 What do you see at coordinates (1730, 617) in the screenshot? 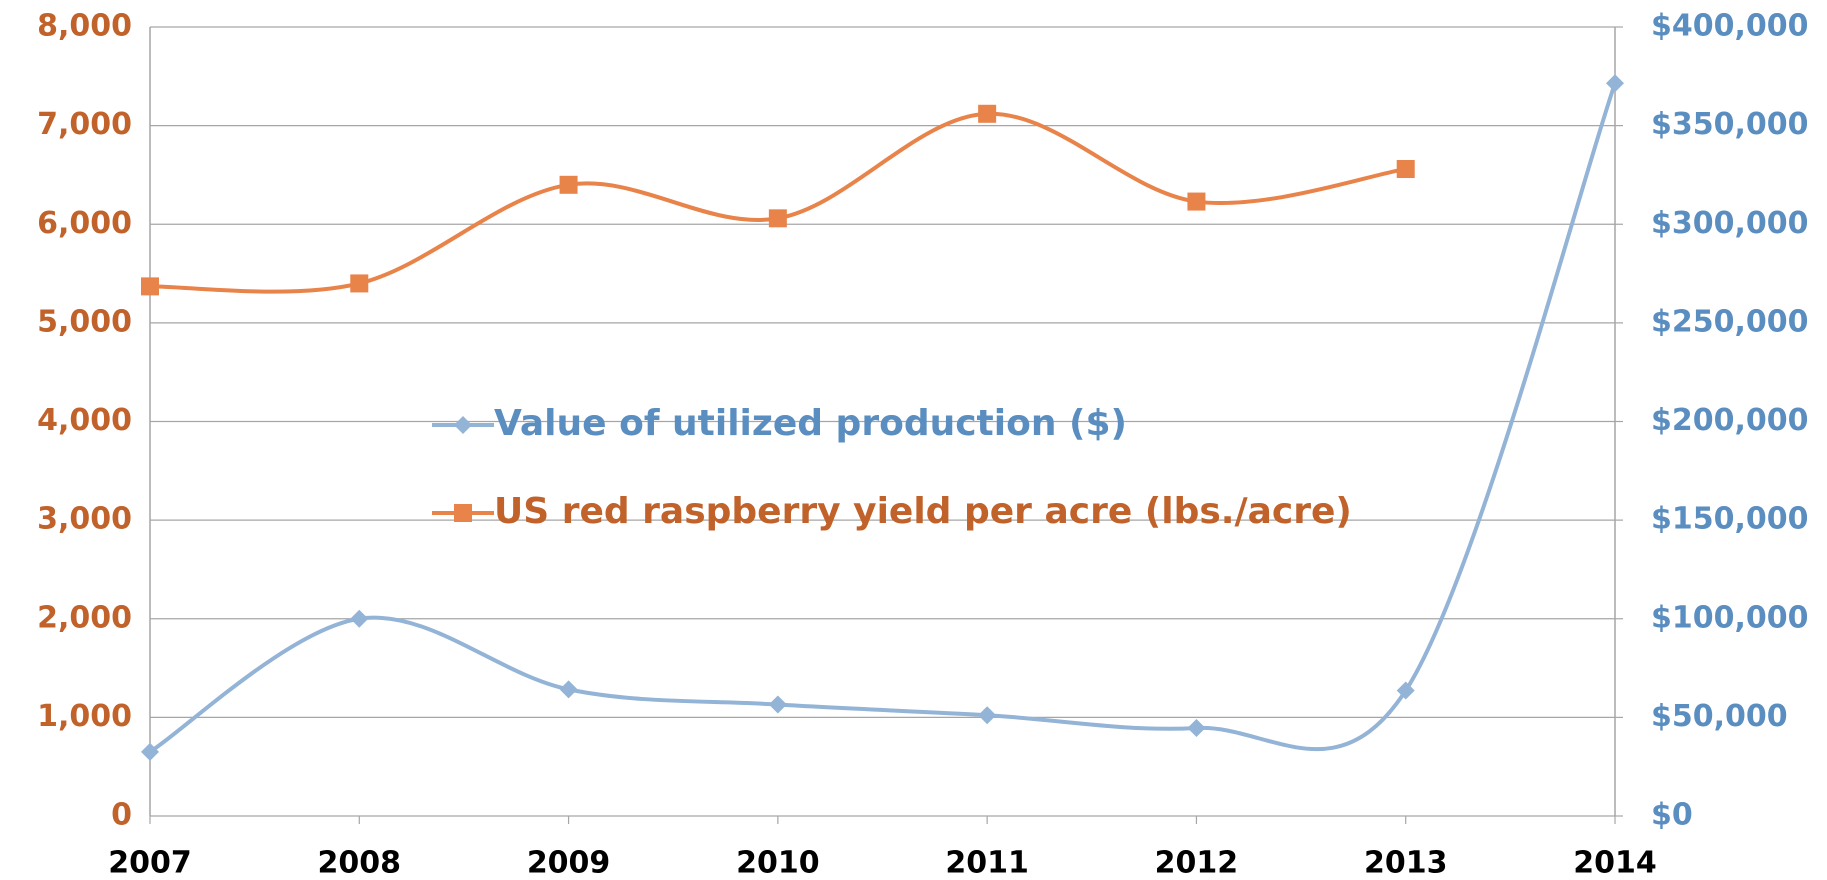
I see `y2-tick-label: $100,000` at bounding box center [1730, 617].